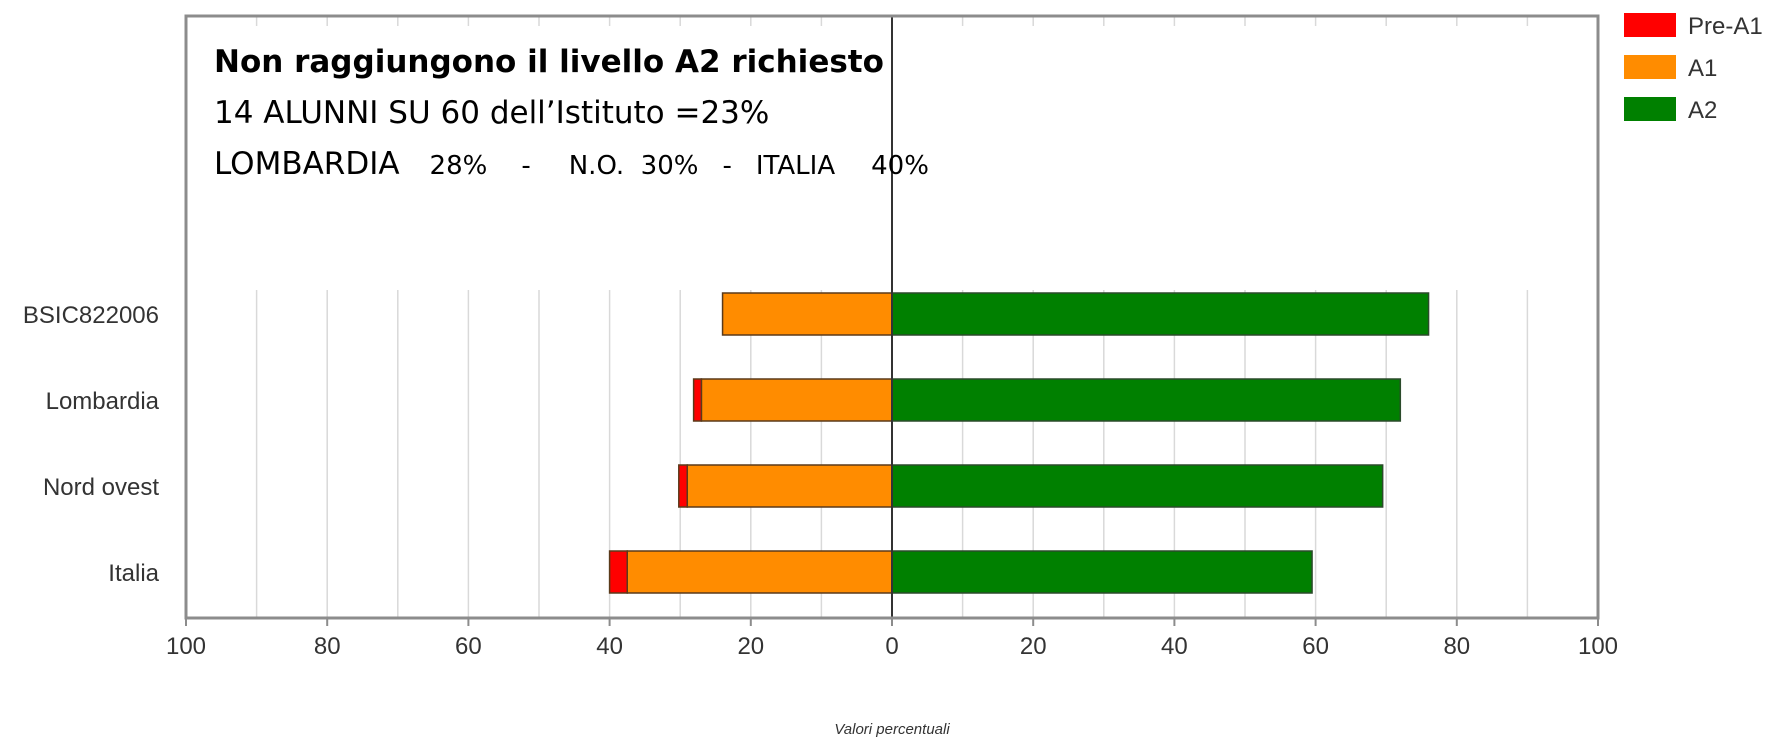 The width and height of the screenshot is (1769, 739). I want to click on legend-swatch-pre-a1, so click(1650, 25).